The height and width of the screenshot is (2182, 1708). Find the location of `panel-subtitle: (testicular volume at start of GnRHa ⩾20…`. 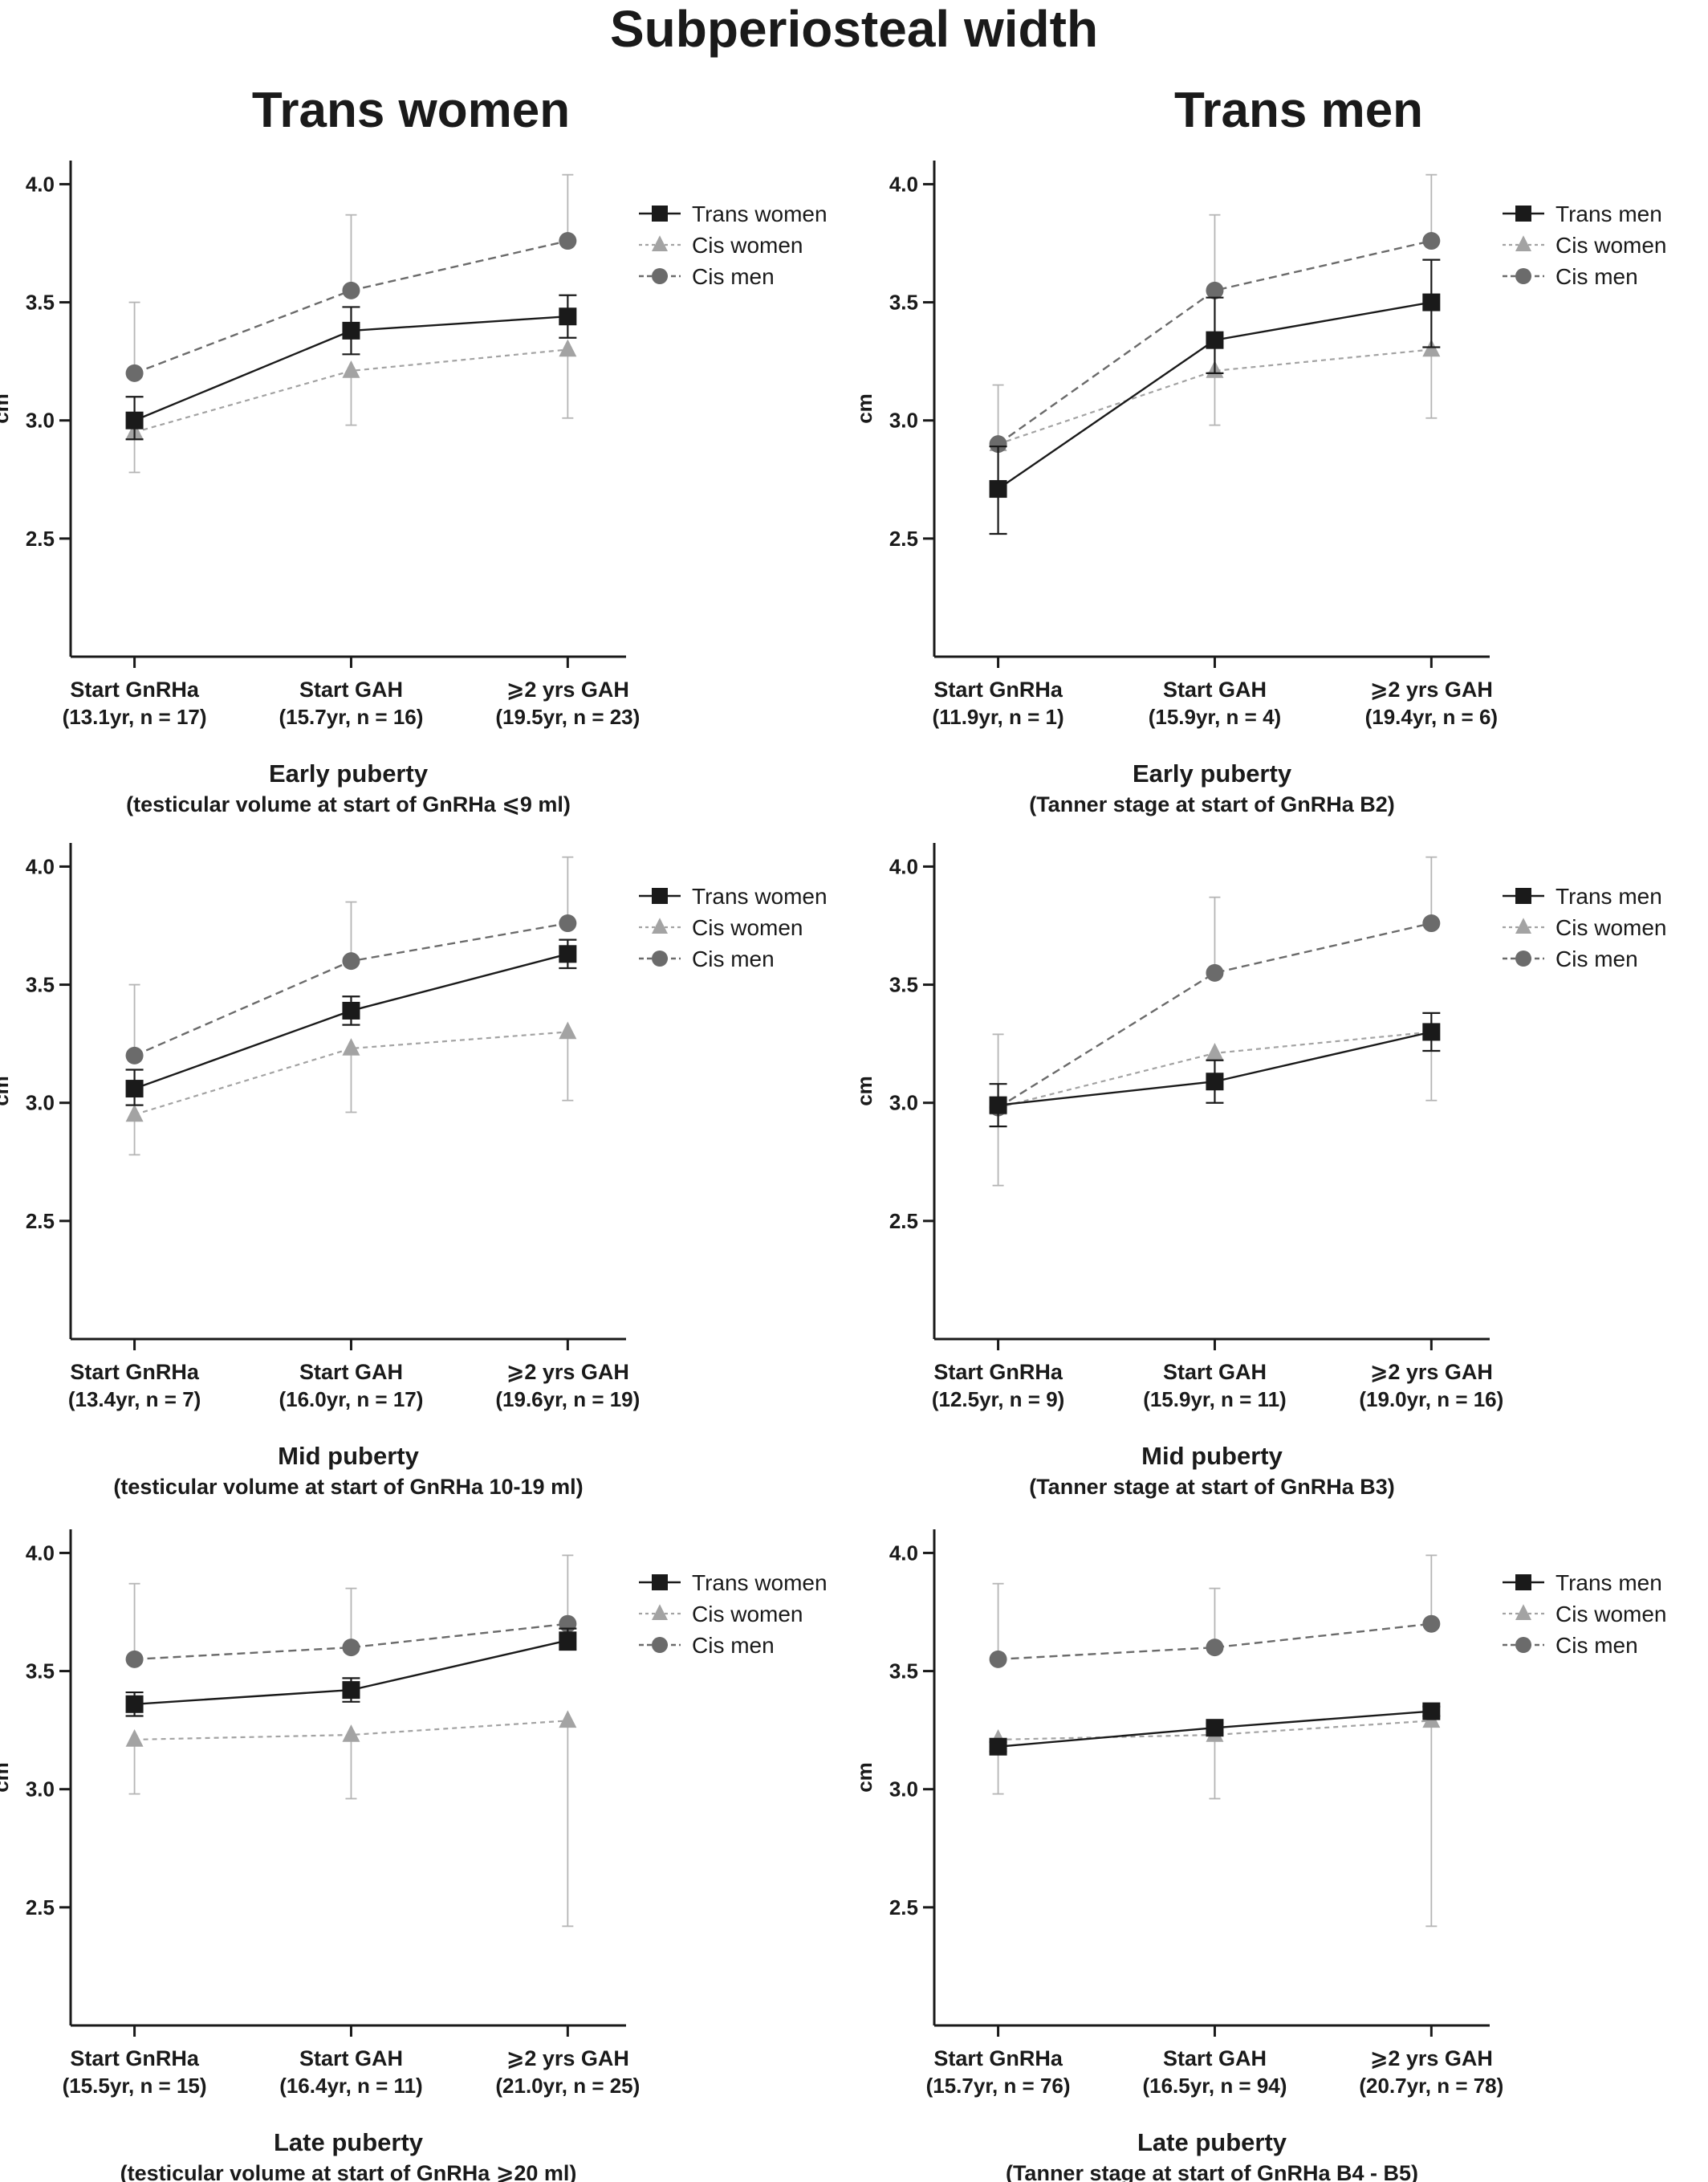

panel-subtitle: (testicular volume at start of GnRHa ⩾20… is located at coordinates (348, 2171).